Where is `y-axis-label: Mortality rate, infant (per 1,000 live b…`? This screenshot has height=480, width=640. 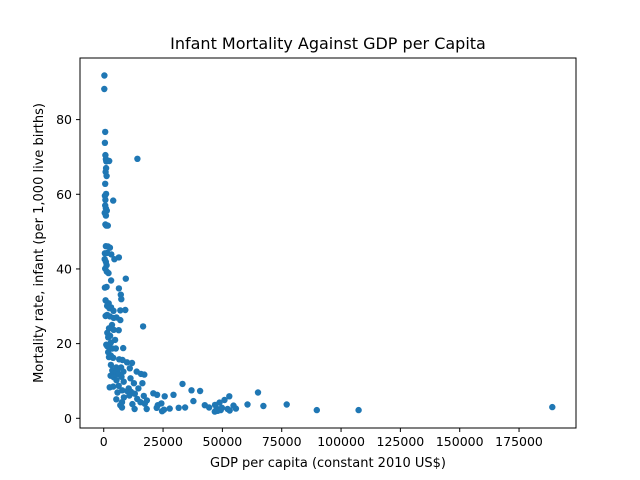
y-axis-label: Mortality rate, infant (per 1,000 live b… is located at coordinates (39, 243).